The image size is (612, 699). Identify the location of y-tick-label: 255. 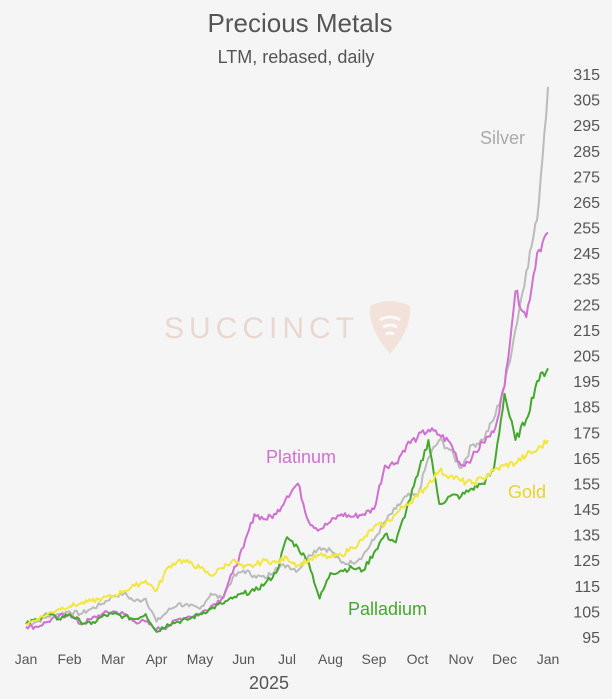
(586, 229).